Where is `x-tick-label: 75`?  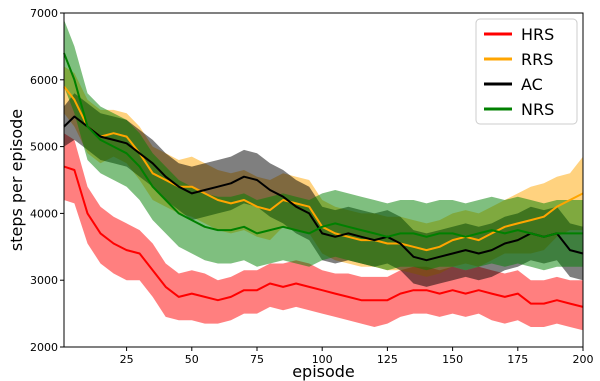 x-tick-label: 75 is located at coordinates (257, 359).